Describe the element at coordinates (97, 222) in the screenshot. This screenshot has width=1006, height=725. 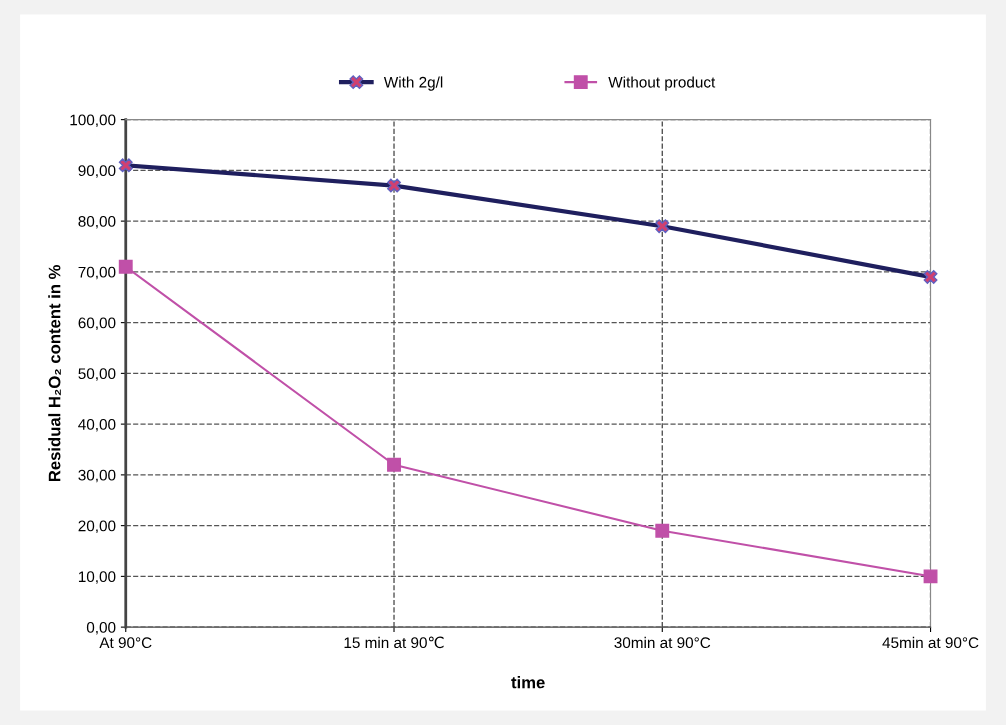
I see `y-tick-label: 80,00` at that location.